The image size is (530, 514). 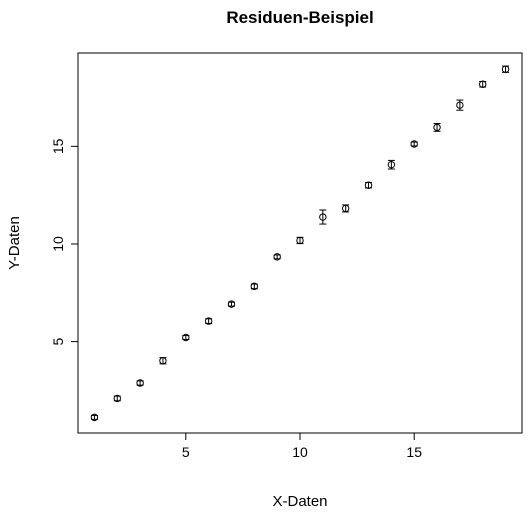 What do you see at coordinates (58, 342) in the screenshot?
I see `y-tick-label: 5` at bounding box center [58, 342].